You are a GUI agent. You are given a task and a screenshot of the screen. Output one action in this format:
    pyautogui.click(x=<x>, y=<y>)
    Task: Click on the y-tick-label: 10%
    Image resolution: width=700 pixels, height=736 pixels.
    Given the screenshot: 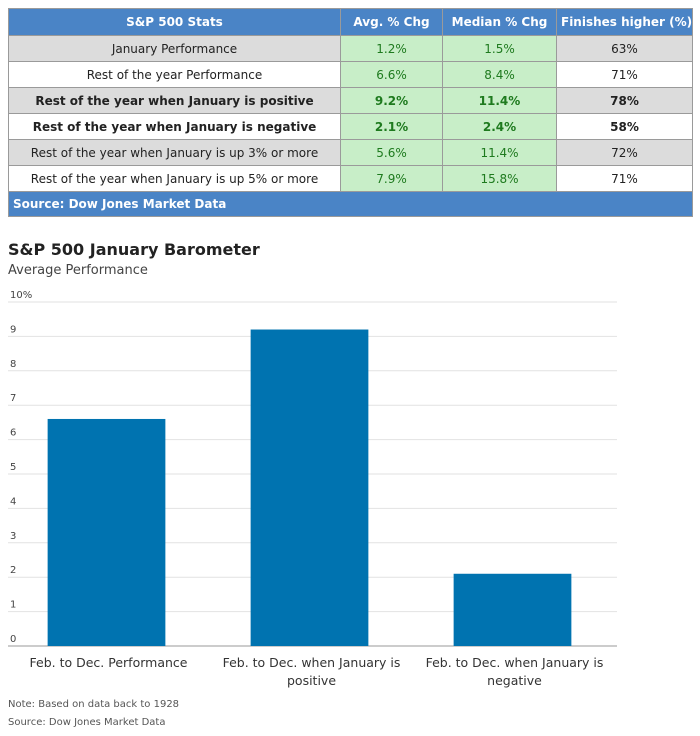 What is the action you would take?
    pyautogui.click(x=21, y=295)
    